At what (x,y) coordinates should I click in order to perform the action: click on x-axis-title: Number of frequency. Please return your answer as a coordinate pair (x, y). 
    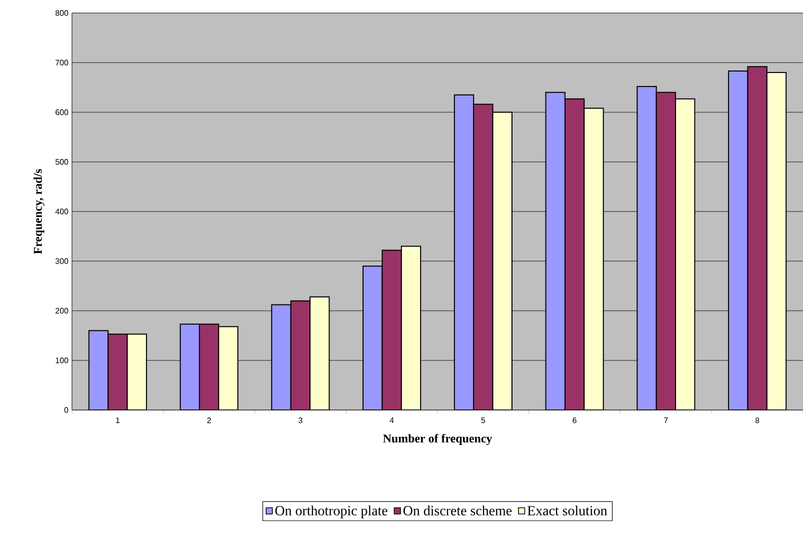
    Looking at the image, I should click on (437, 439).